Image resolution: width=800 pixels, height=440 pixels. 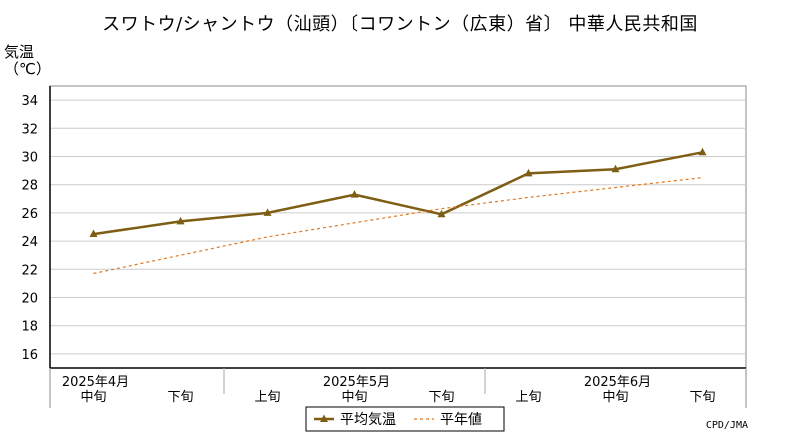 I want to click on x-tick-label-7: 下旬, so click(x=702, y=397).